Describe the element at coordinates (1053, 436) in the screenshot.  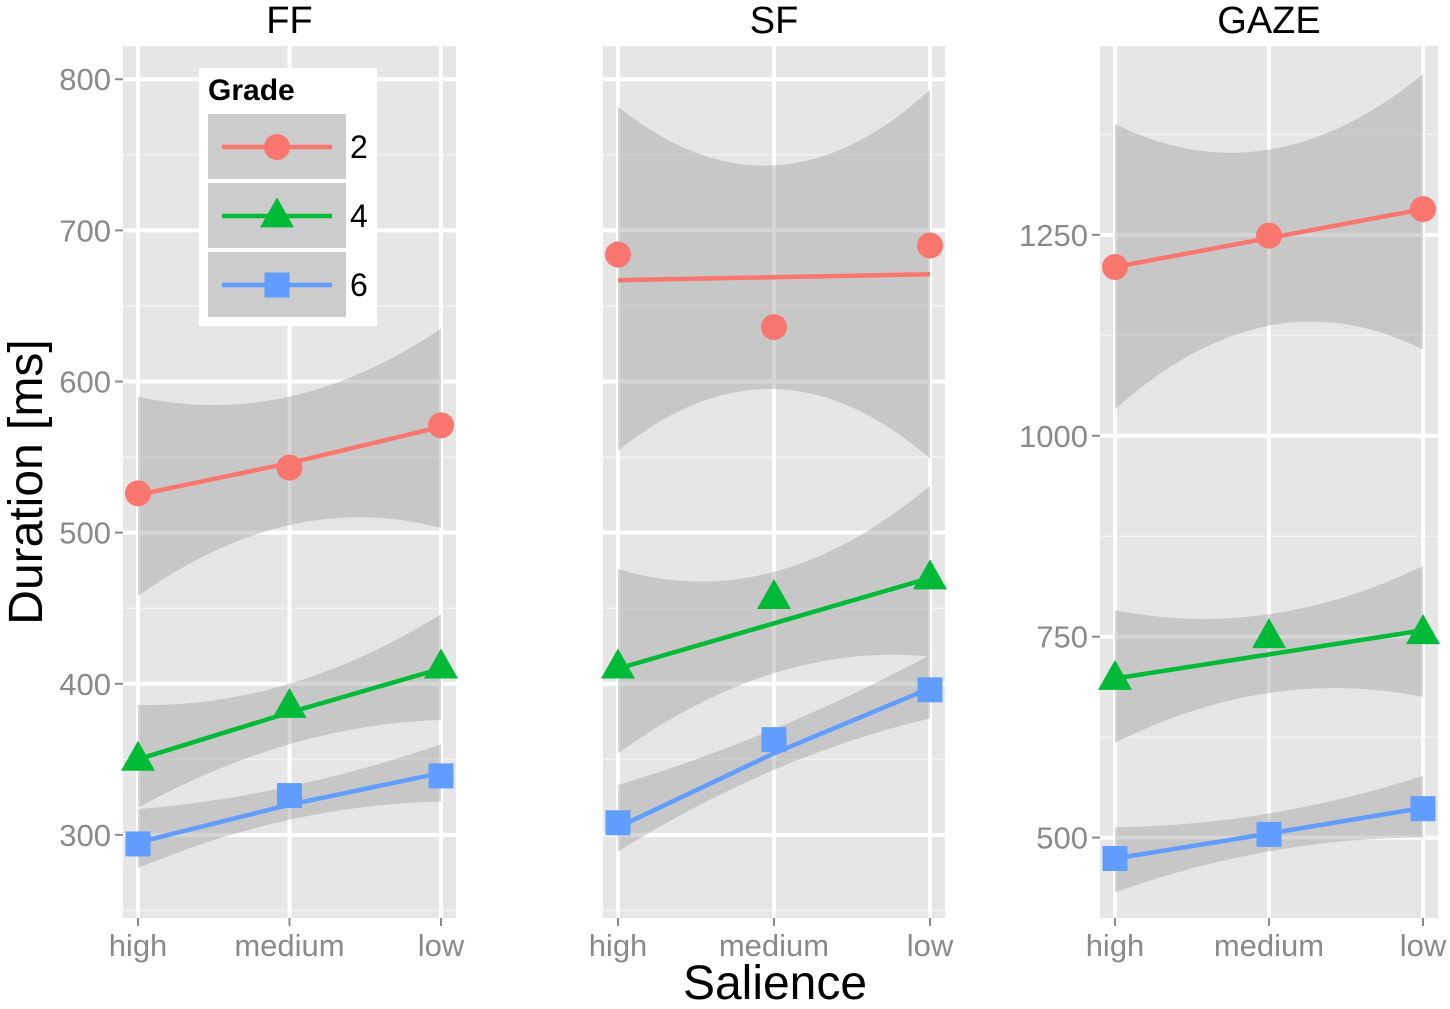
I see `y-tick-label: 1000` at that location.